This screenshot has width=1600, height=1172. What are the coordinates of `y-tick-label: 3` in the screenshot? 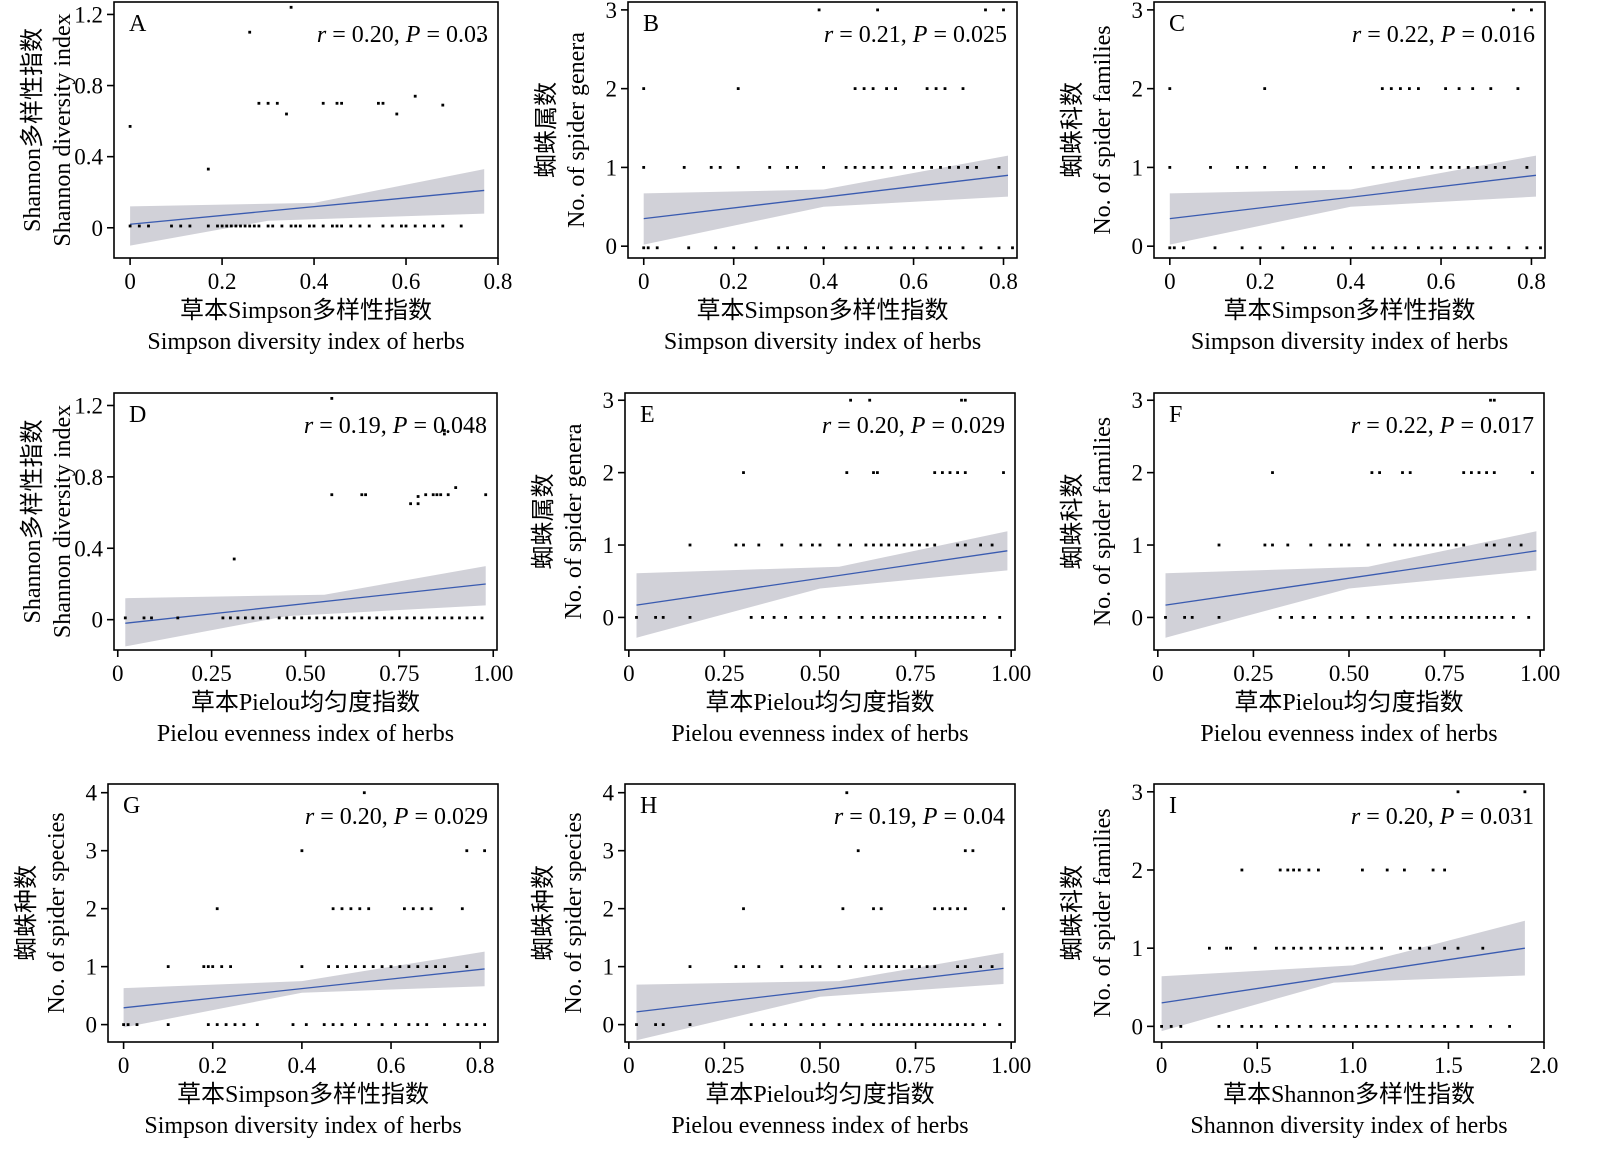 It's located at (1138, 792).